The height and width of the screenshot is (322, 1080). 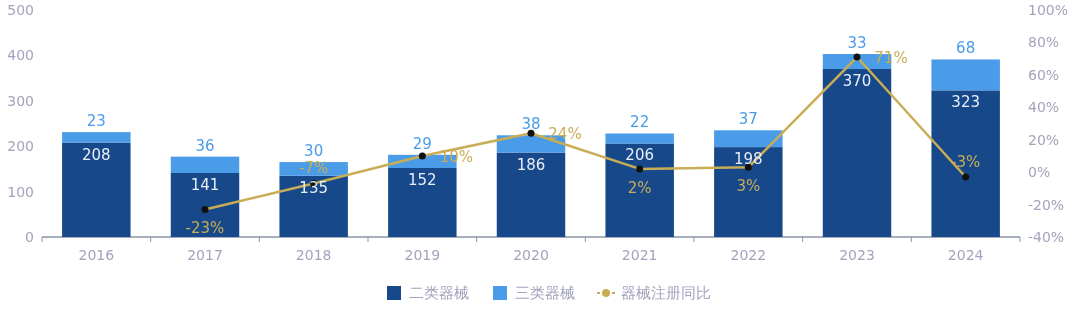 What do you see at coordinates (20, 191) in the screenshot?
I see `y-tick-label: 100` at bounding box center [20, 191].